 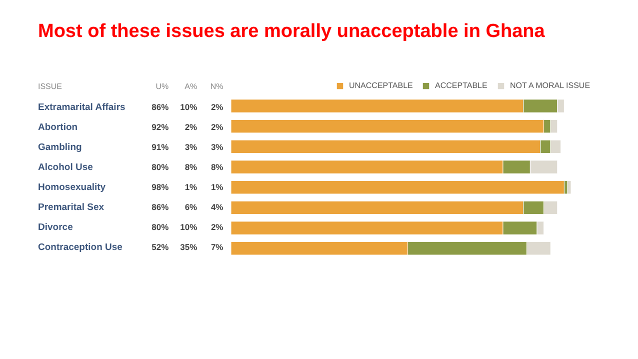 What do you see at coordinates (50, 86) in the screenshot?
I see `text: ISSUE` at bounding box center [50, 86].